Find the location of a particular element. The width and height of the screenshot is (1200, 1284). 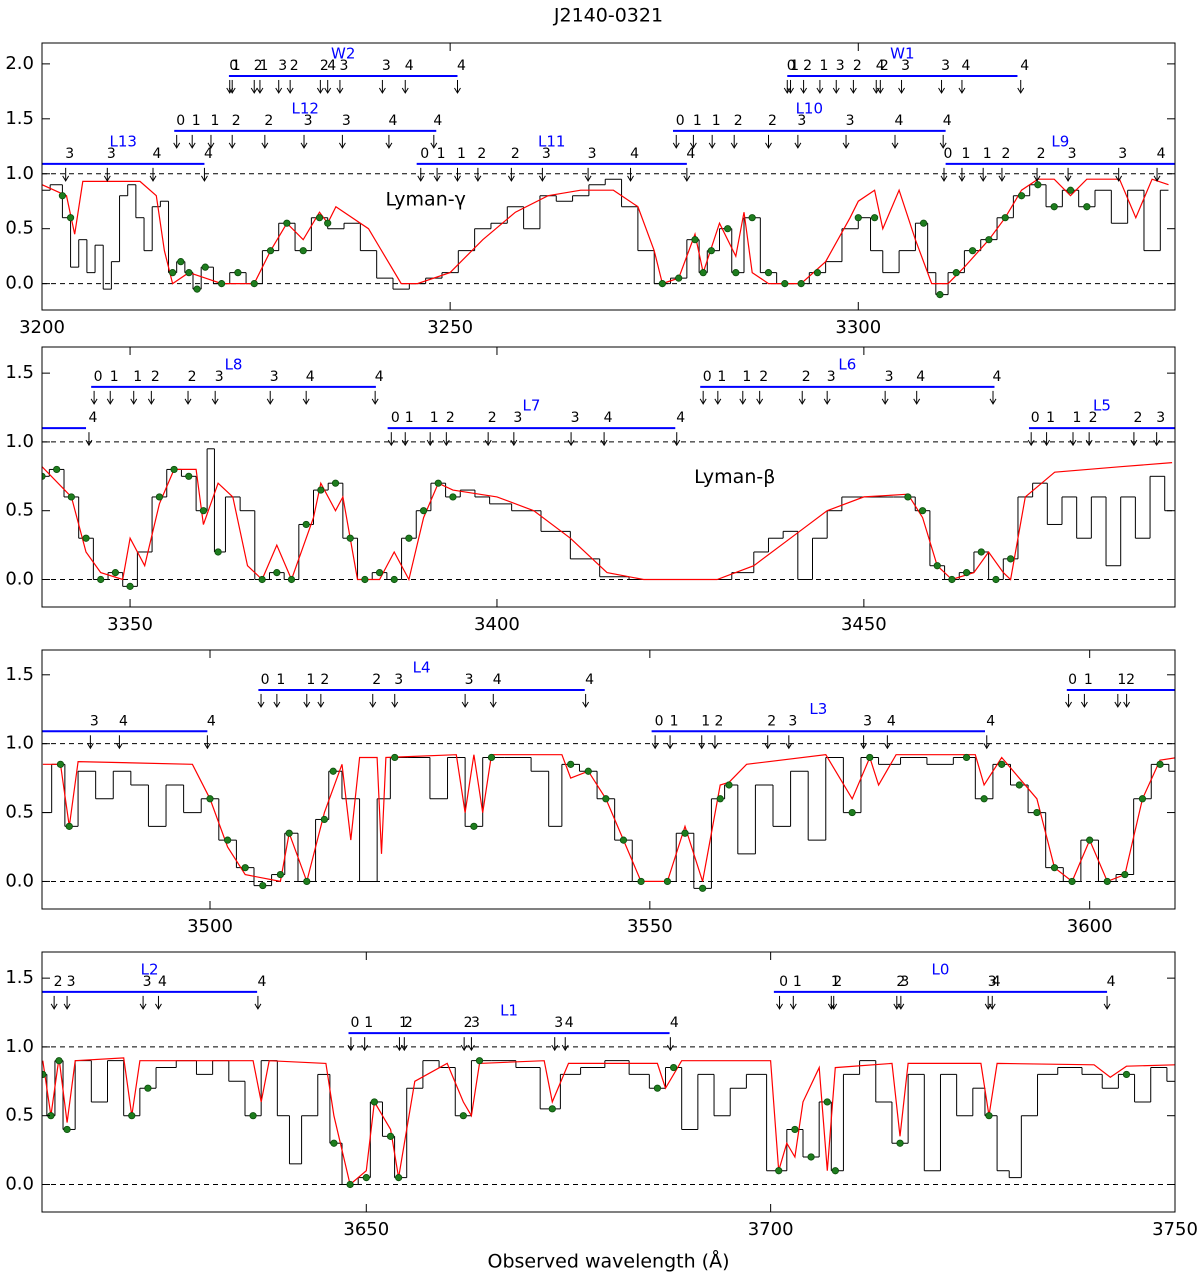

component-label: L6 is located at coordinates (847, 364).